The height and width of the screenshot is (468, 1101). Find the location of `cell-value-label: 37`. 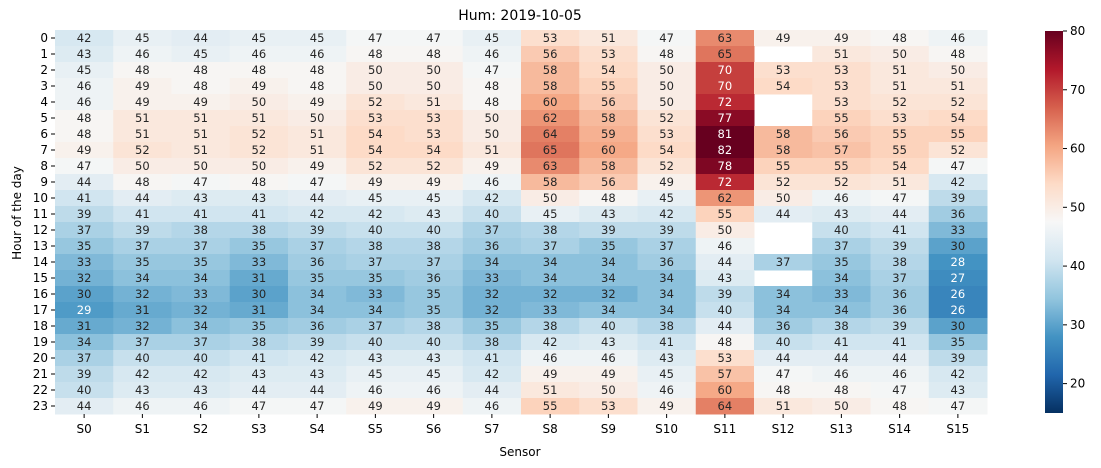

cell-value-label: 37 is located at coordinates (200, 246).